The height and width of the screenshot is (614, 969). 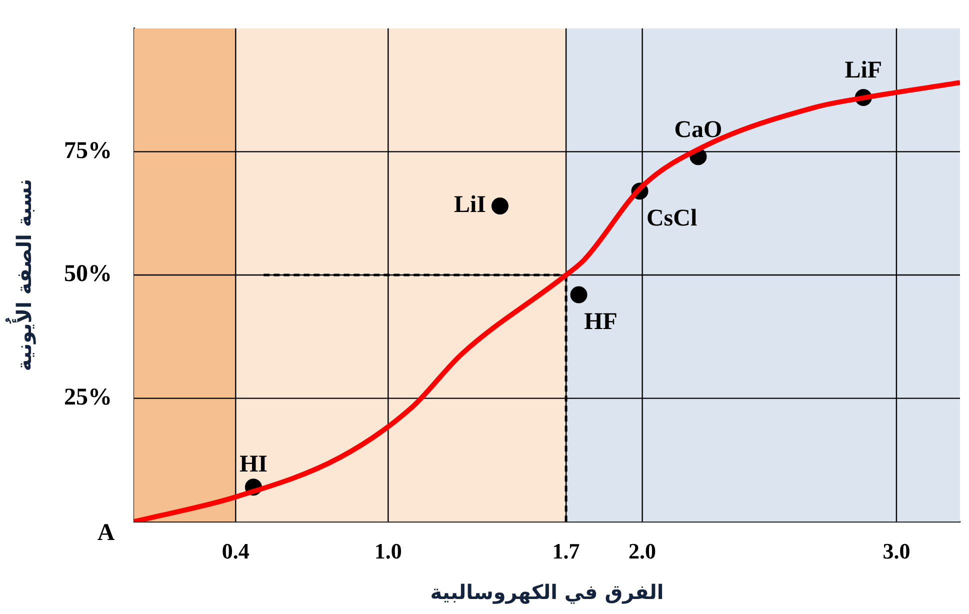 What do you see at coordinates (88, 151) in the screenshot?
I see `y-tick-label: 75%` at bounding box center [88, 151].